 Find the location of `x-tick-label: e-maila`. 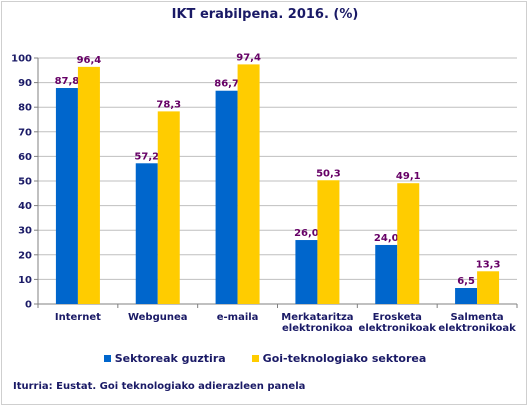

x-tick-label: e-maila is located at coordinates (238, 317).